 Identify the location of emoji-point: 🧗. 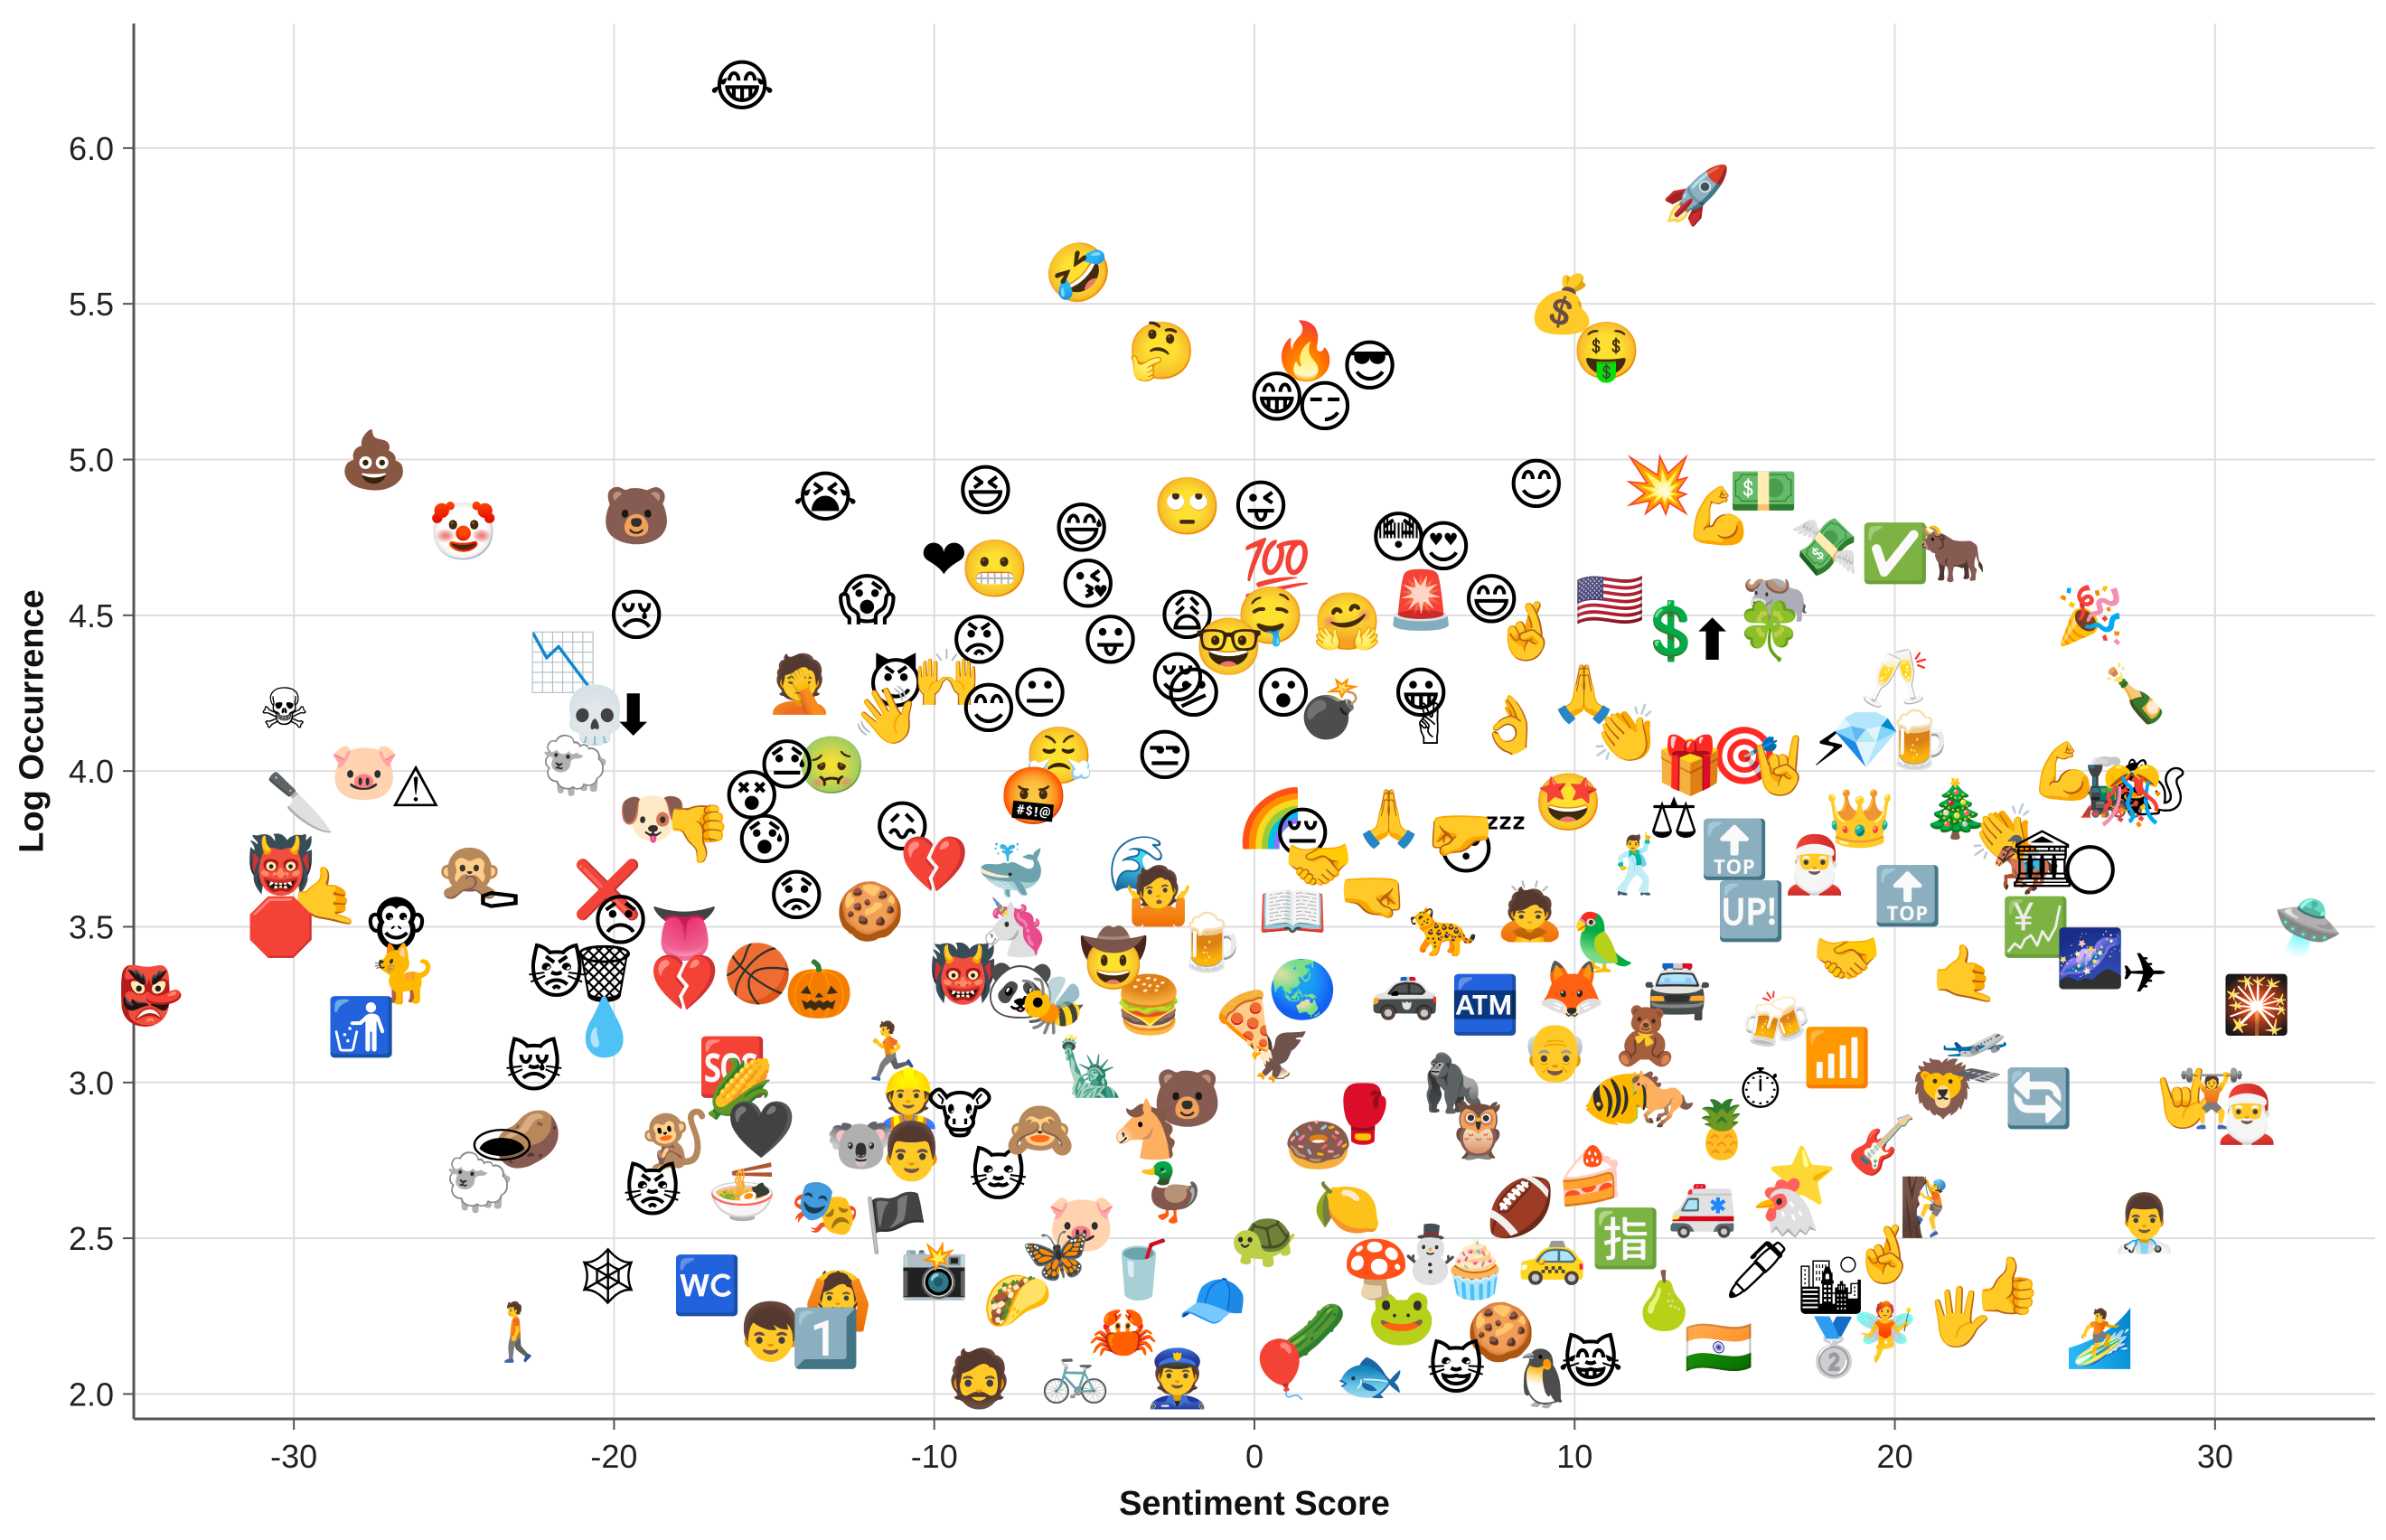
(1933, 1207).